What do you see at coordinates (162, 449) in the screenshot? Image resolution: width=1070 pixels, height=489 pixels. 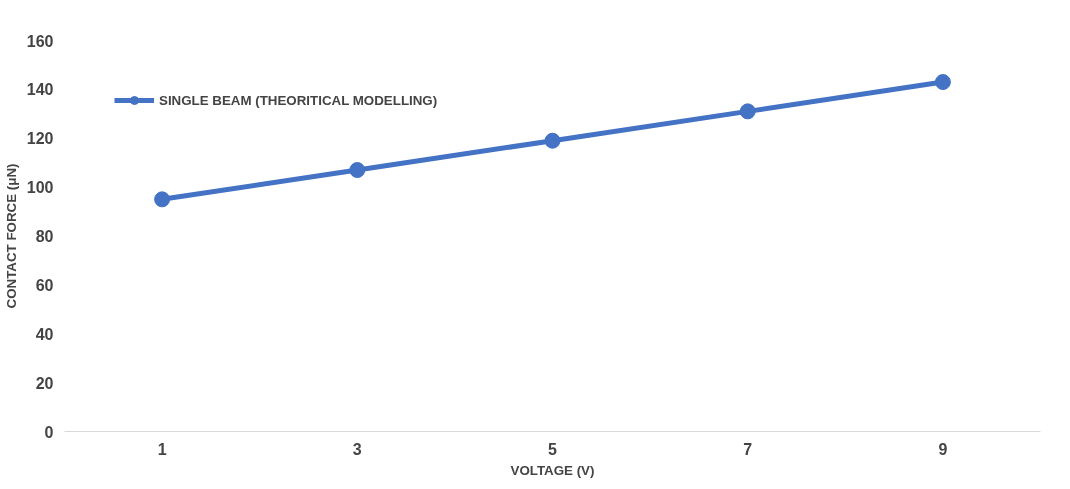 I see `x-tick-label: 1` at bounding box center [162, 449].